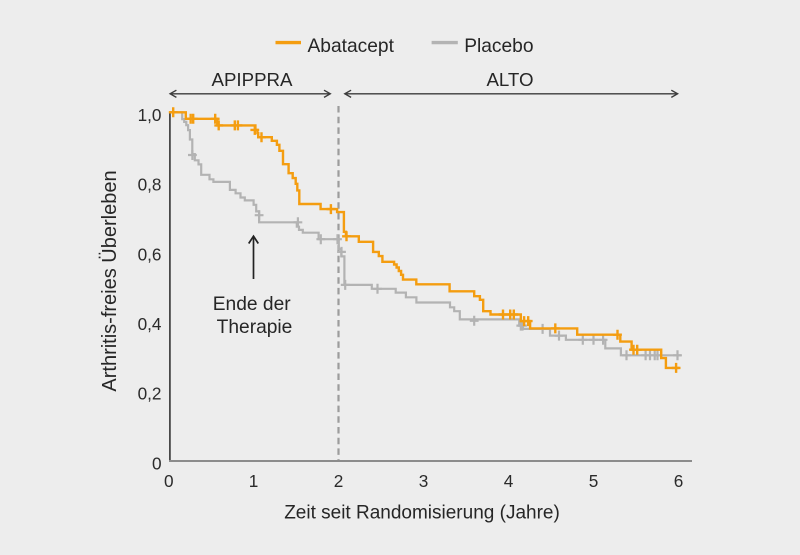 The image size is (800, 555). Describe the element at coordinates (498, 46) in the screenshot. I see `svg-text: Placebo` at that location.